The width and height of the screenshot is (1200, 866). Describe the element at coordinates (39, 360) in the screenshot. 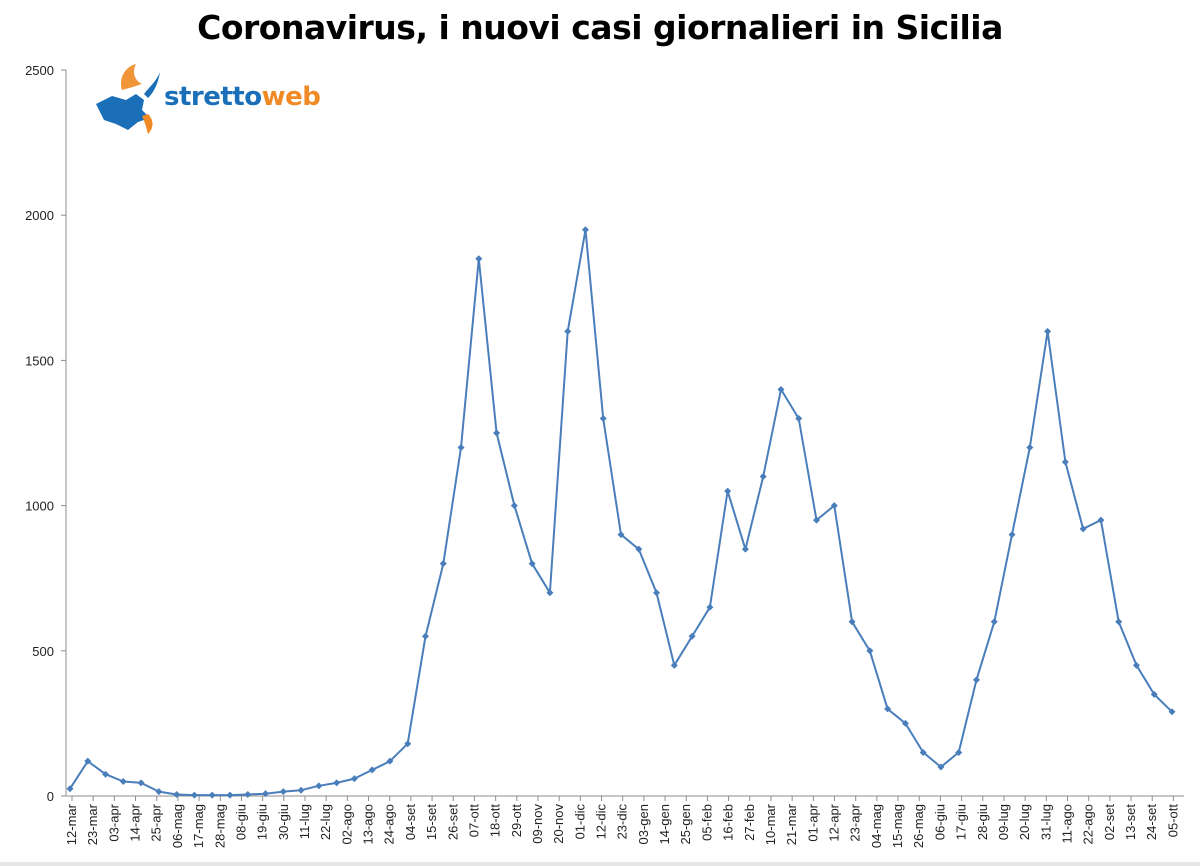

I see `y-tick-label: 1500` at that location.